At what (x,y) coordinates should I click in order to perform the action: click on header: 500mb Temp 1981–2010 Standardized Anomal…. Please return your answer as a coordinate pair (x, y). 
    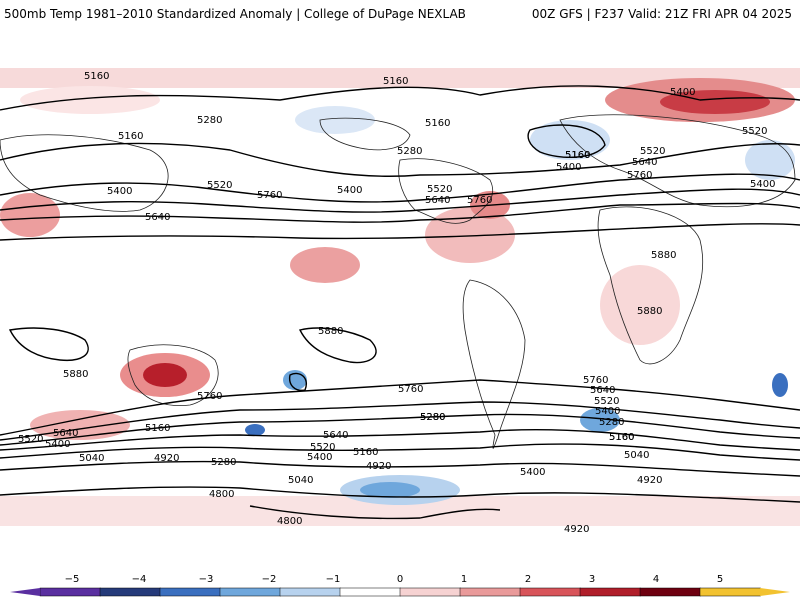
    Looking at the image, I should click on (400, 14).